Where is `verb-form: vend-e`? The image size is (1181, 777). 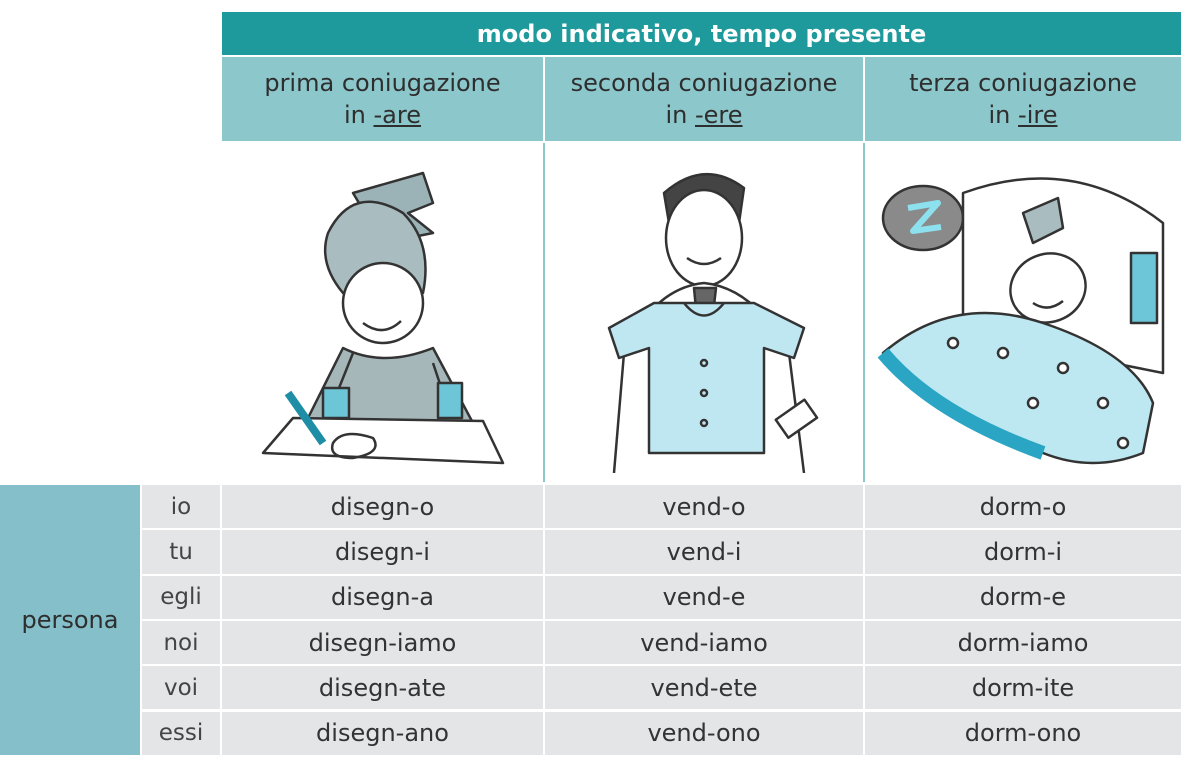
verb-form: vend-e is located at coordinates (704, 597).